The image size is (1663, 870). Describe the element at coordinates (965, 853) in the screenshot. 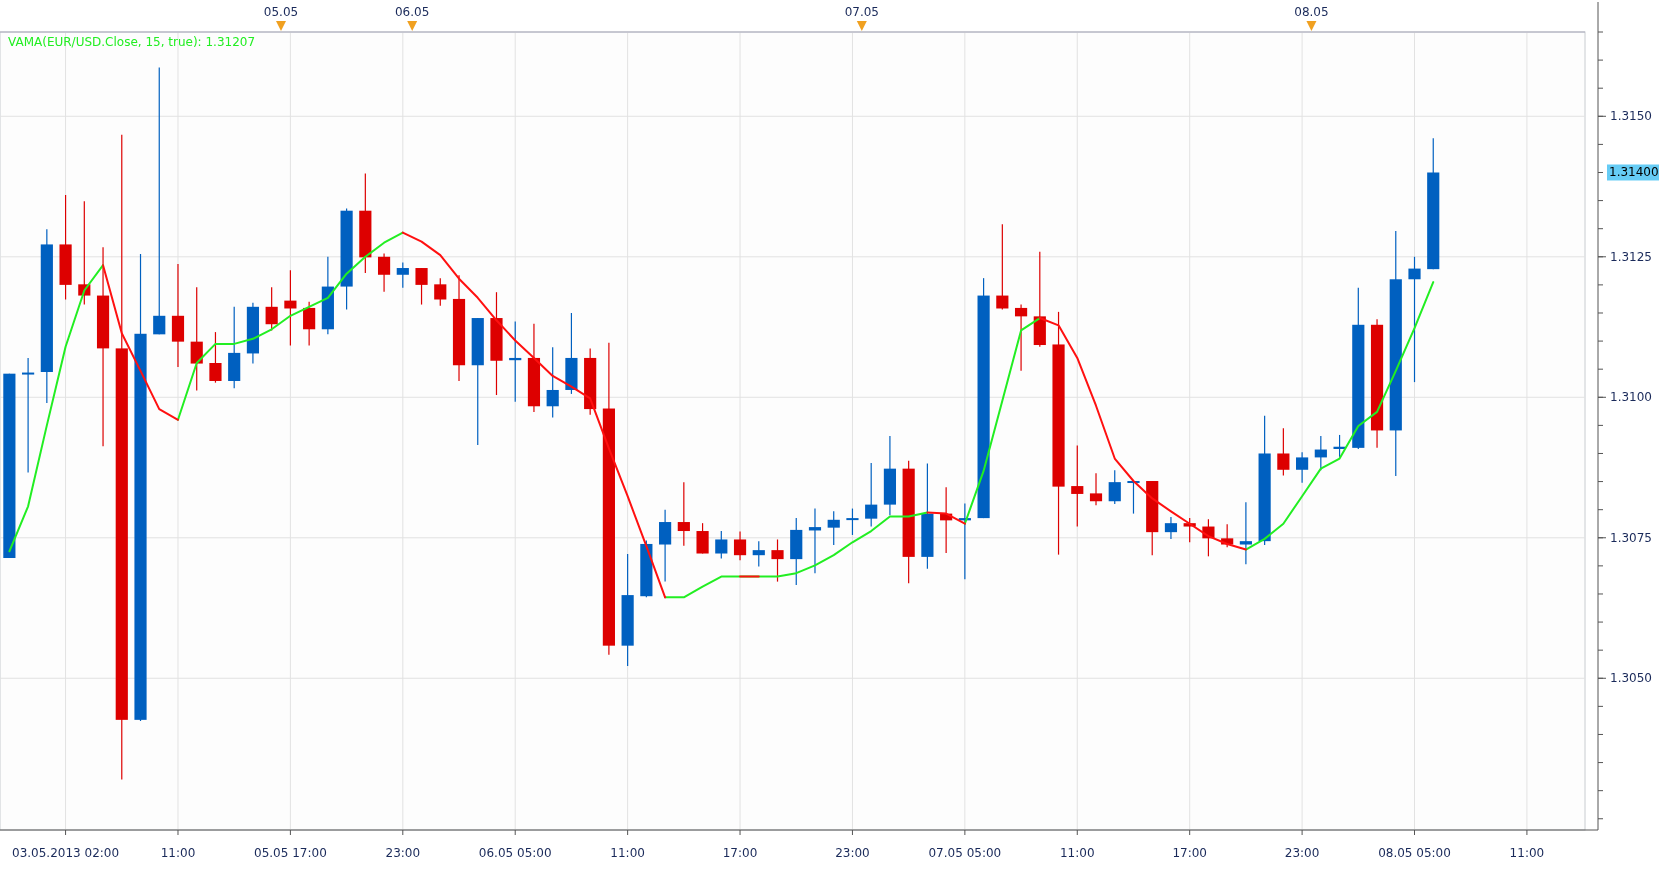

I see `x-tick-label: 07.05 05:00` at that location.